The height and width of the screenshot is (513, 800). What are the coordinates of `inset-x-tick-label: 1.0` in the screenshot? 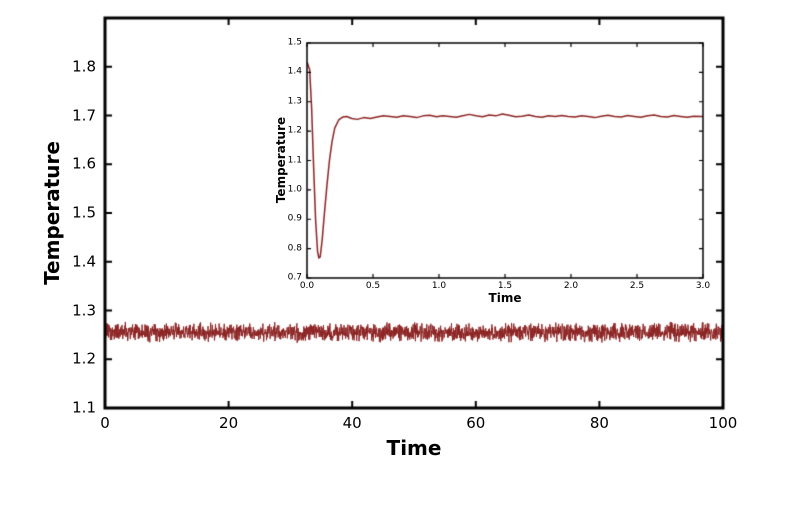 It's located at (439, 286).